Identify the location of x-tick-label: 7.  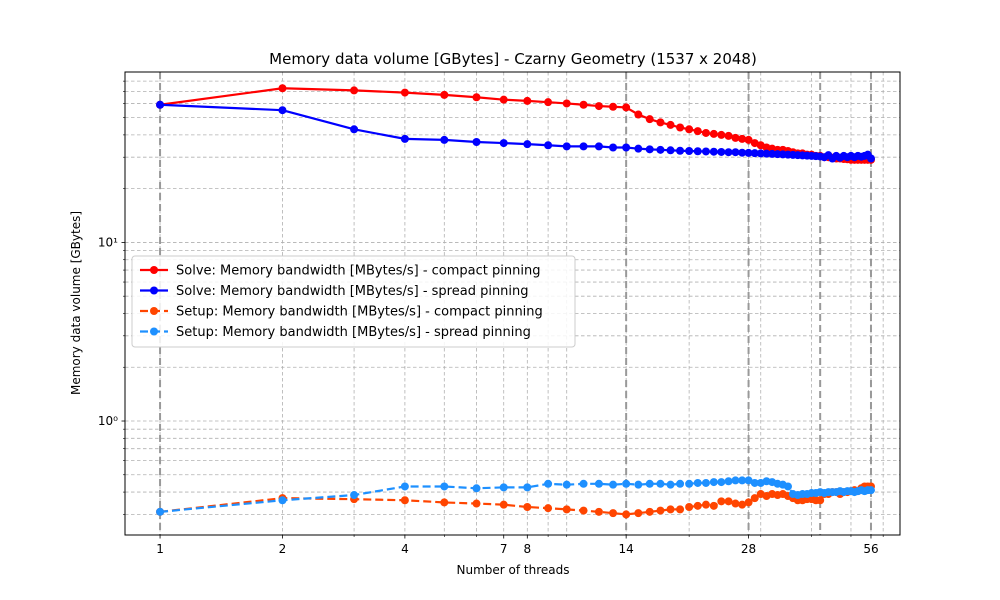
(504, 549).